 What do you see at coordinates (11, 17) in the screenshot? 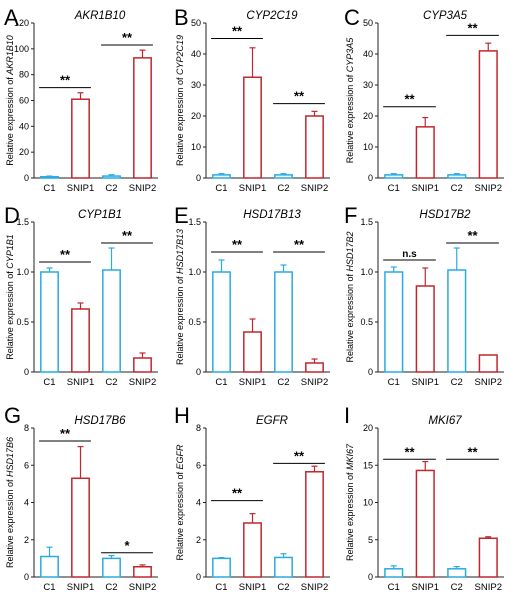
I see `panel-letter: A` at bounding box center [11, 17].